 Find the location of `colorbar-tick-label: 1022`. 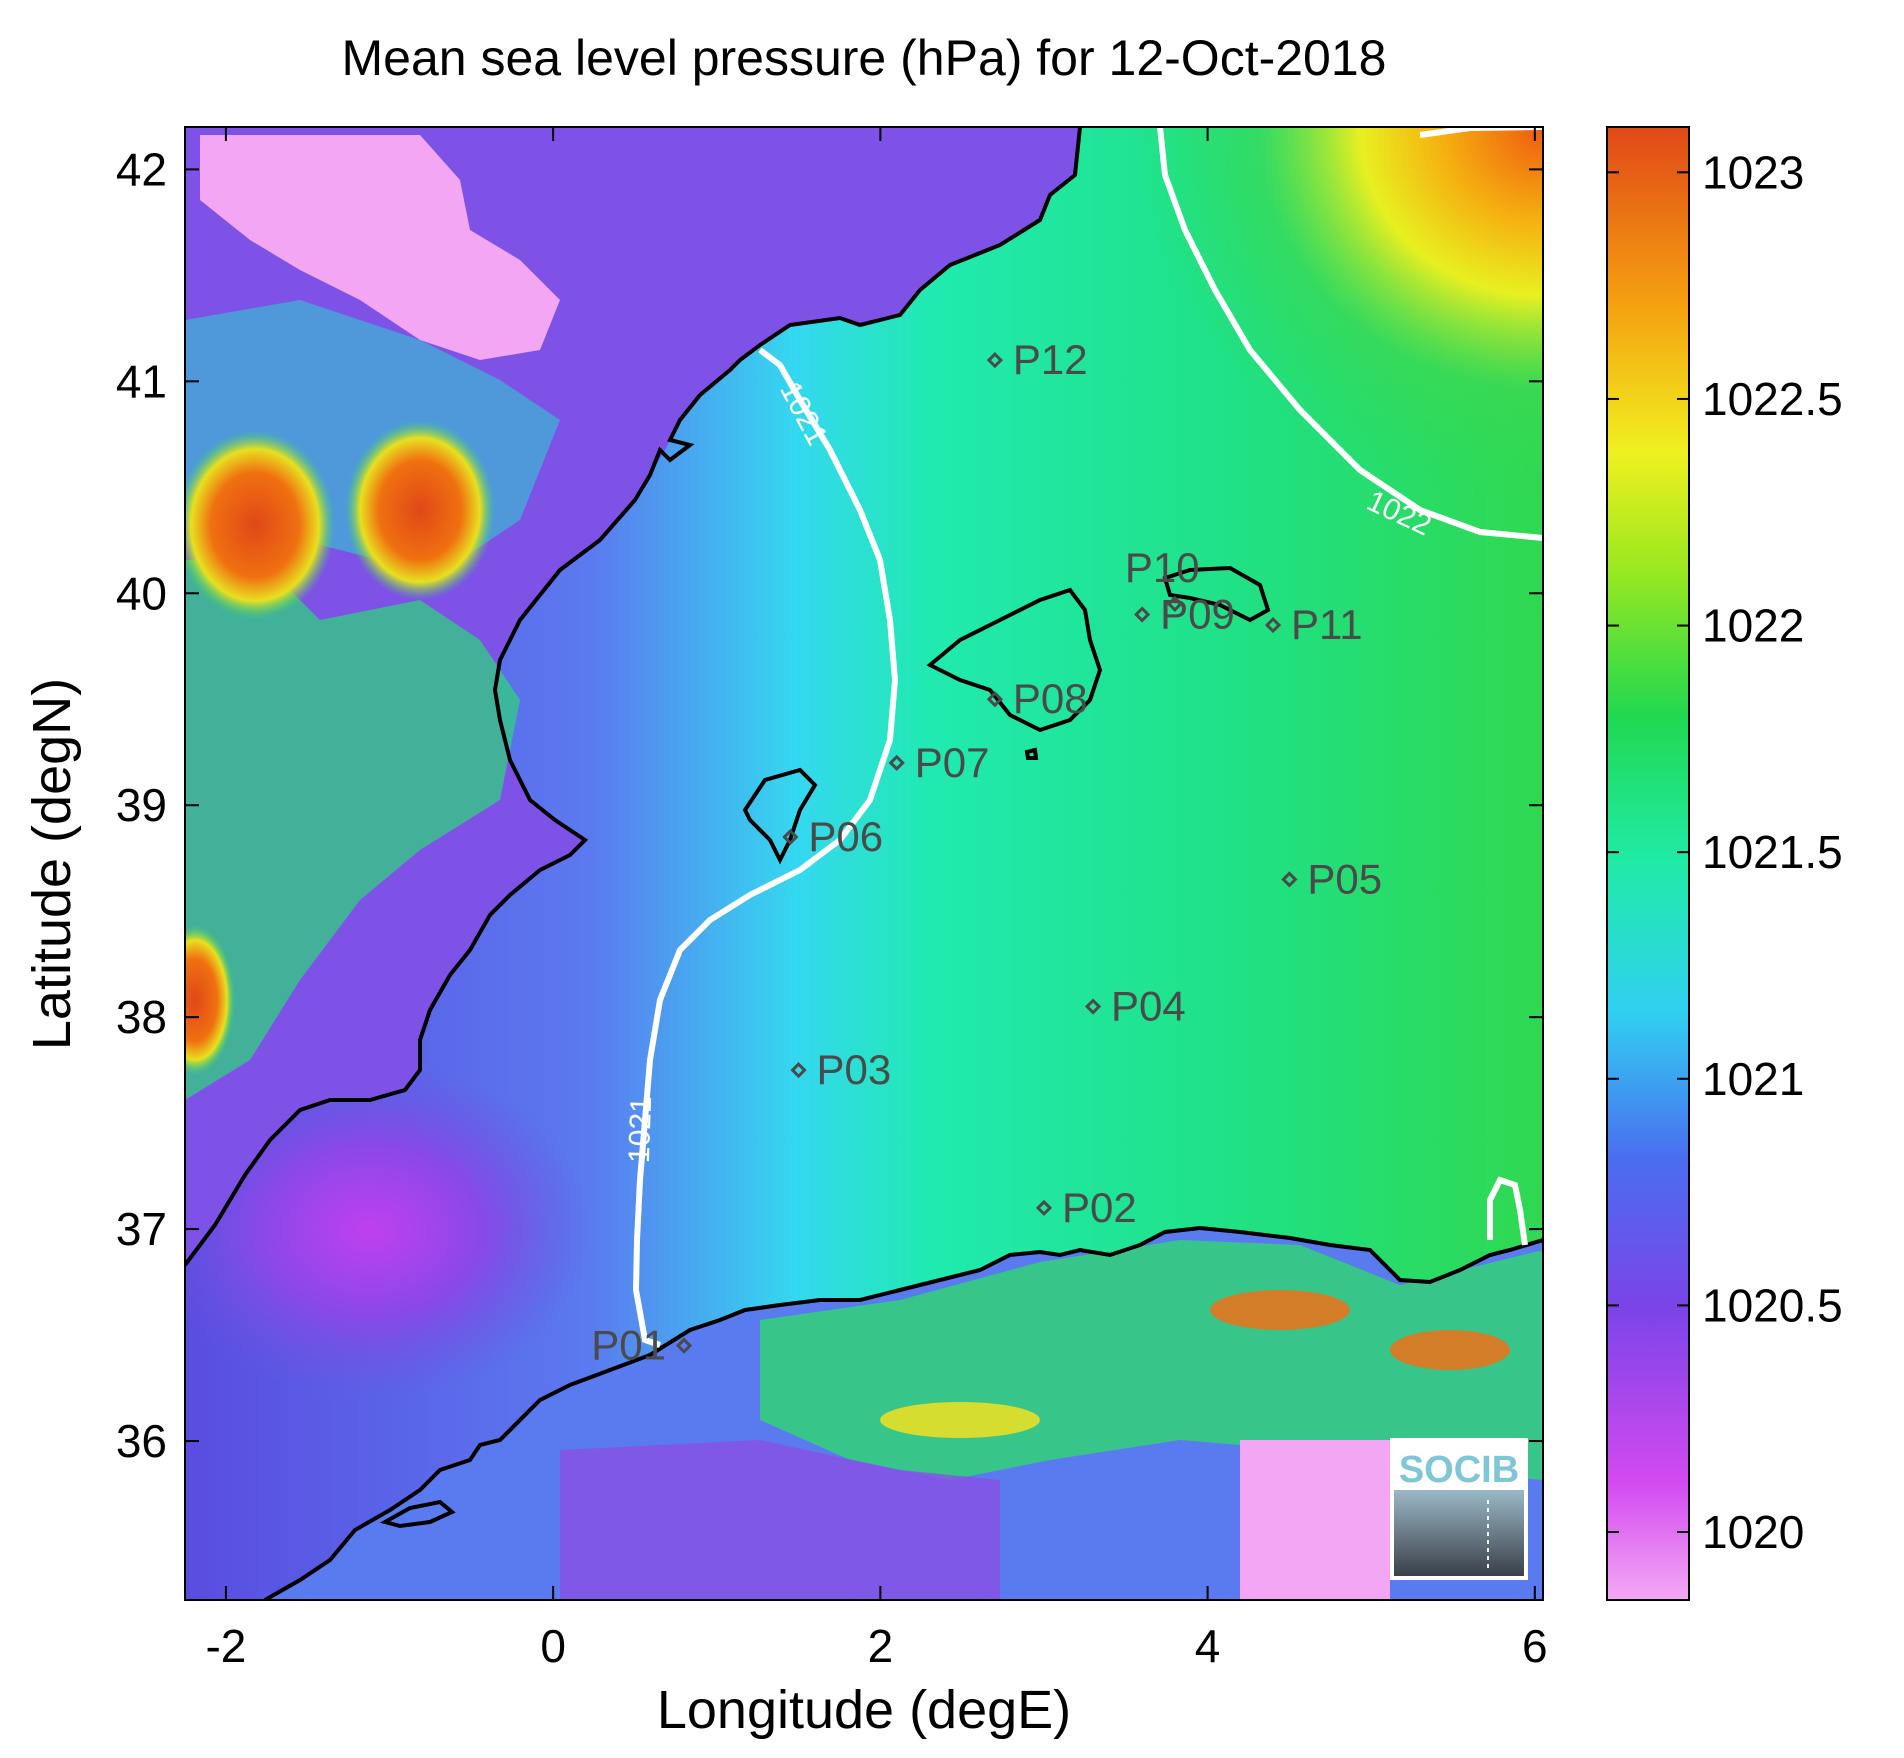

colorbar-tick-label: 1022 is located at coordinates (1753, 626).